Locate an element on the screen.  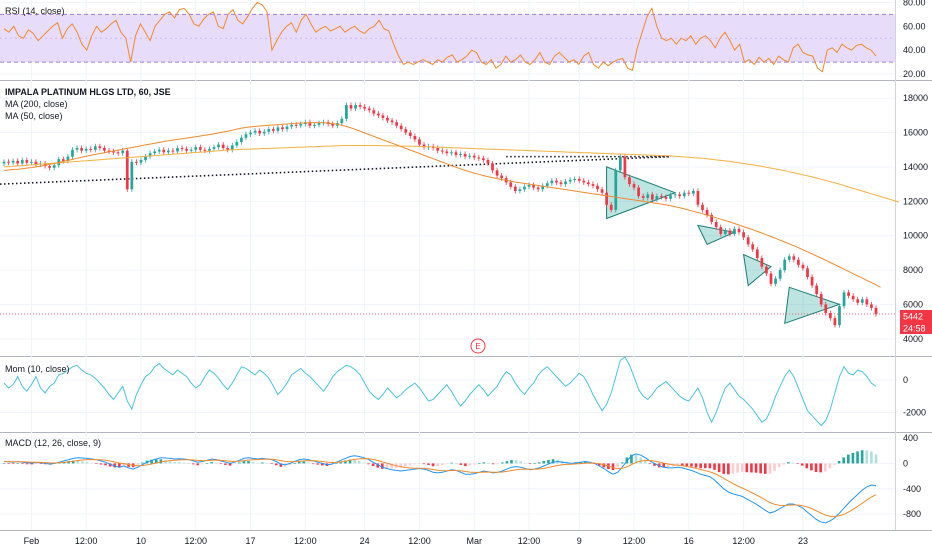
macd-line is located at coordinates (440, 488).